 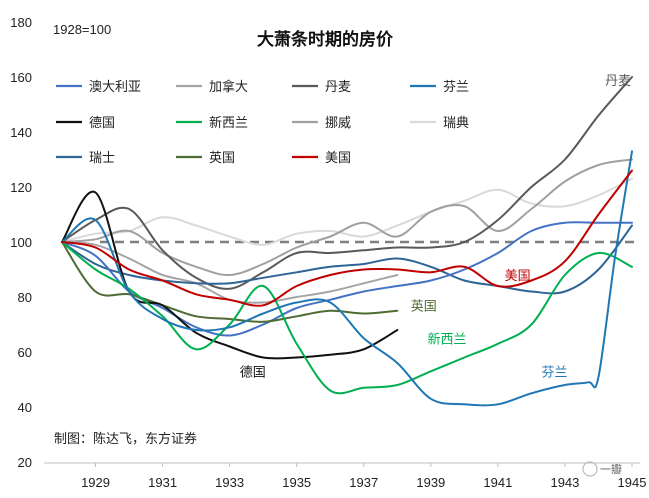 What do you see at coordinates (456, 123) in the screenshot?
I see `legend-label: 瑞典` at bounding box center [456, 123].